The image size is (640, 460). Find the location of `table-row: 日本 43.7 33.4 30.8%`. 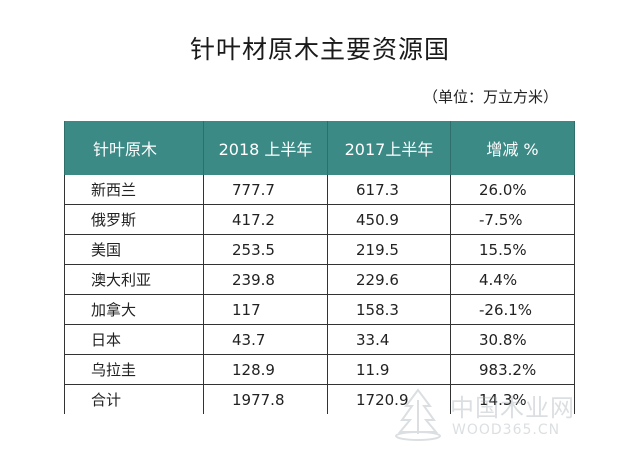

table-row: 日本 43.7 33.4 30.8% is located at coordinates (319, 339).